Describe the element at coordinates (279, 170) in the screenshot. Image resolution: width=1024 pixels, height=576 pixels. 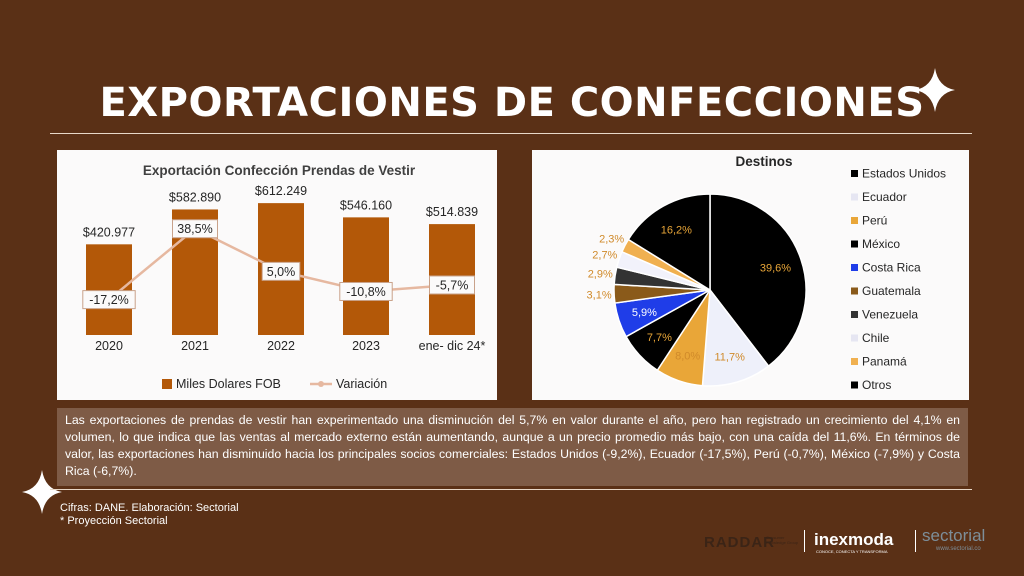
I see `chart-title: Exportación Confección Prendas de Vestir` at that location.